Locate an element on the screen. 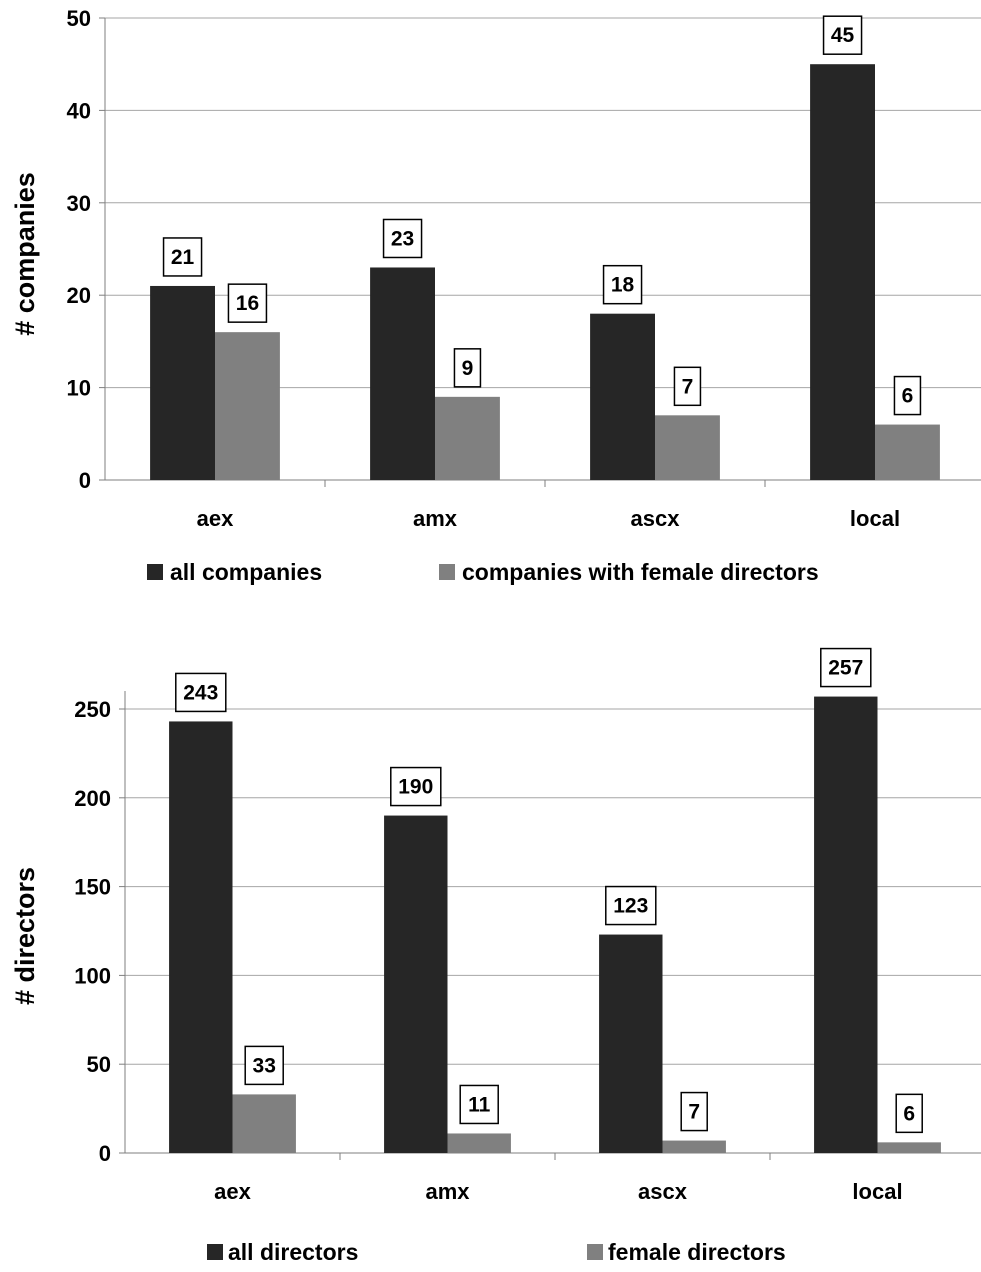 The width and height of the screenshot is (981, 1272). y-tick-label: 30 is located at coordinates (79, 203).